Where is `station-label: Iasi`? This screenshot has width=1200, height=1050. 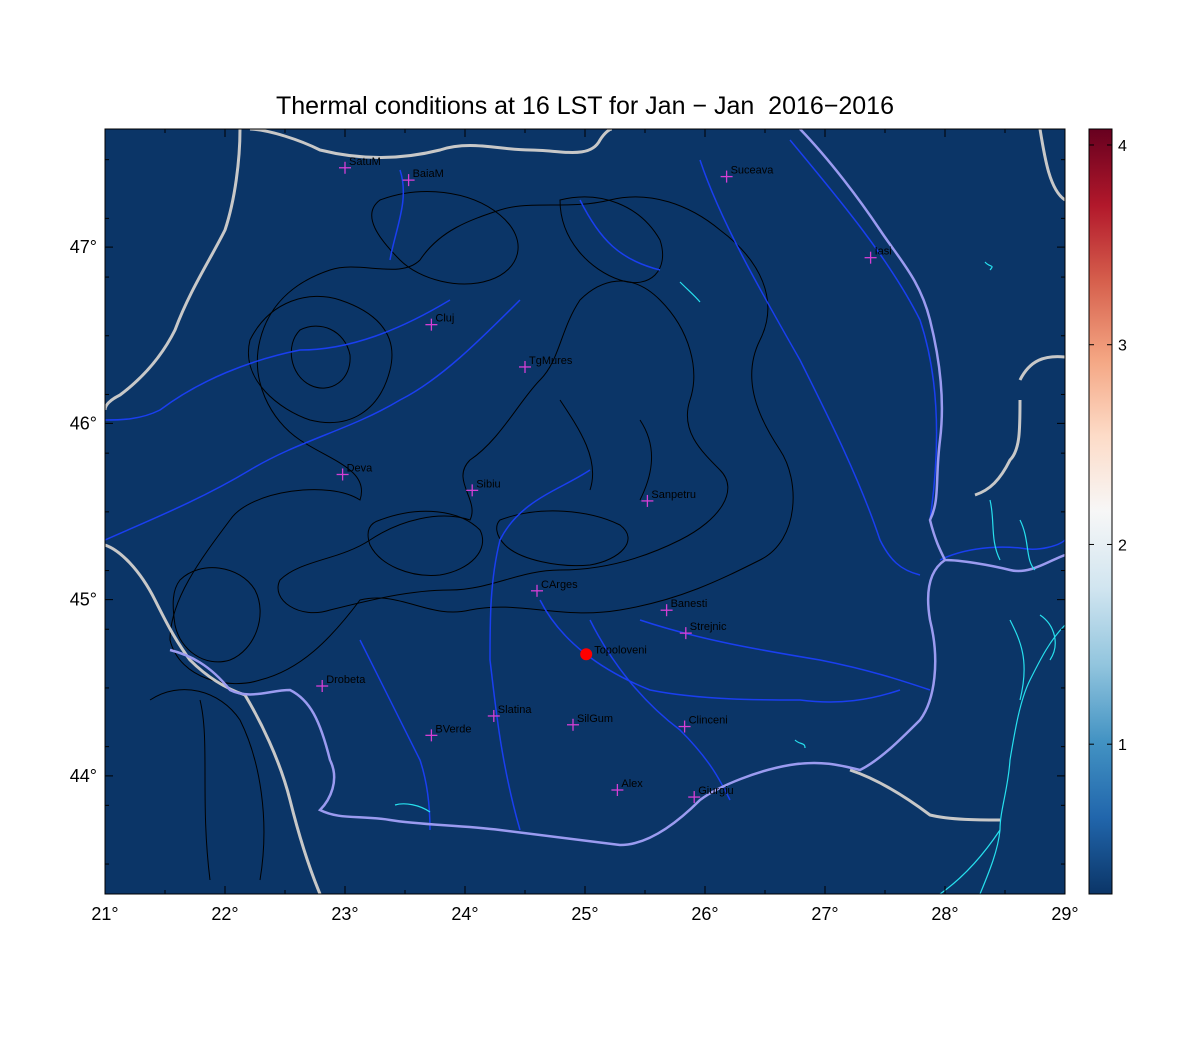 station-label: Iasi is located at coordinates (883, 252).